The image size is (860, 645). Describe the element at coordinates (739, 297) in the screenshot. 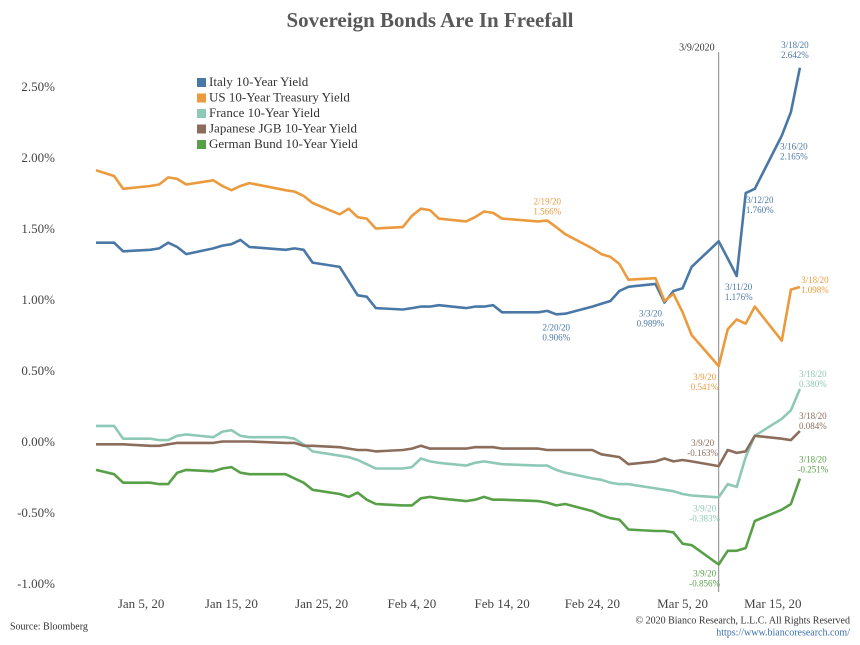

I see `annotation-value: 1.176%` at that location.